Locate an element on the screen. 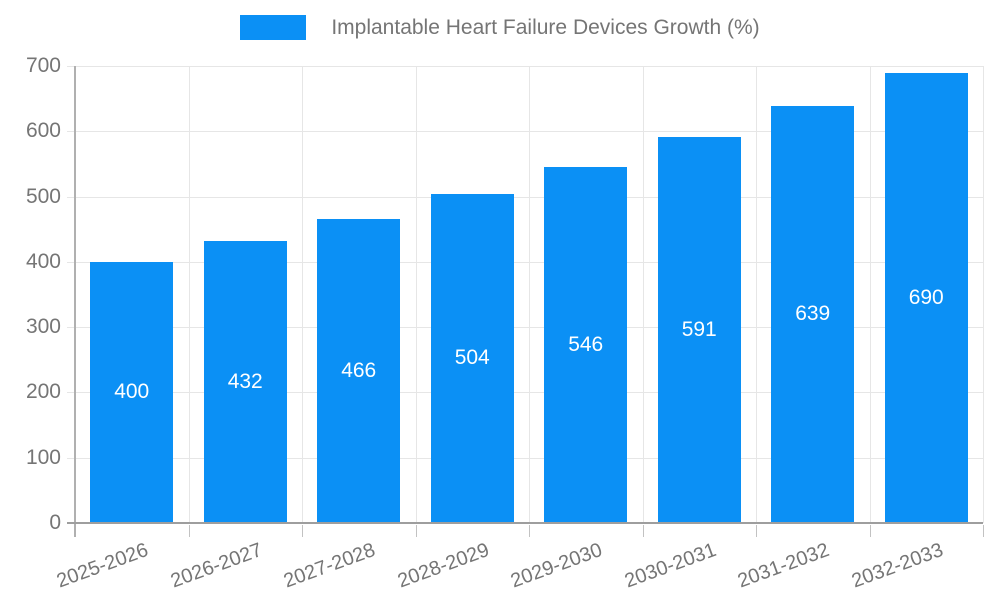 This screenshot has height=600, width=1000. bar-value-label: 639 is located at coordinates (813, 314).